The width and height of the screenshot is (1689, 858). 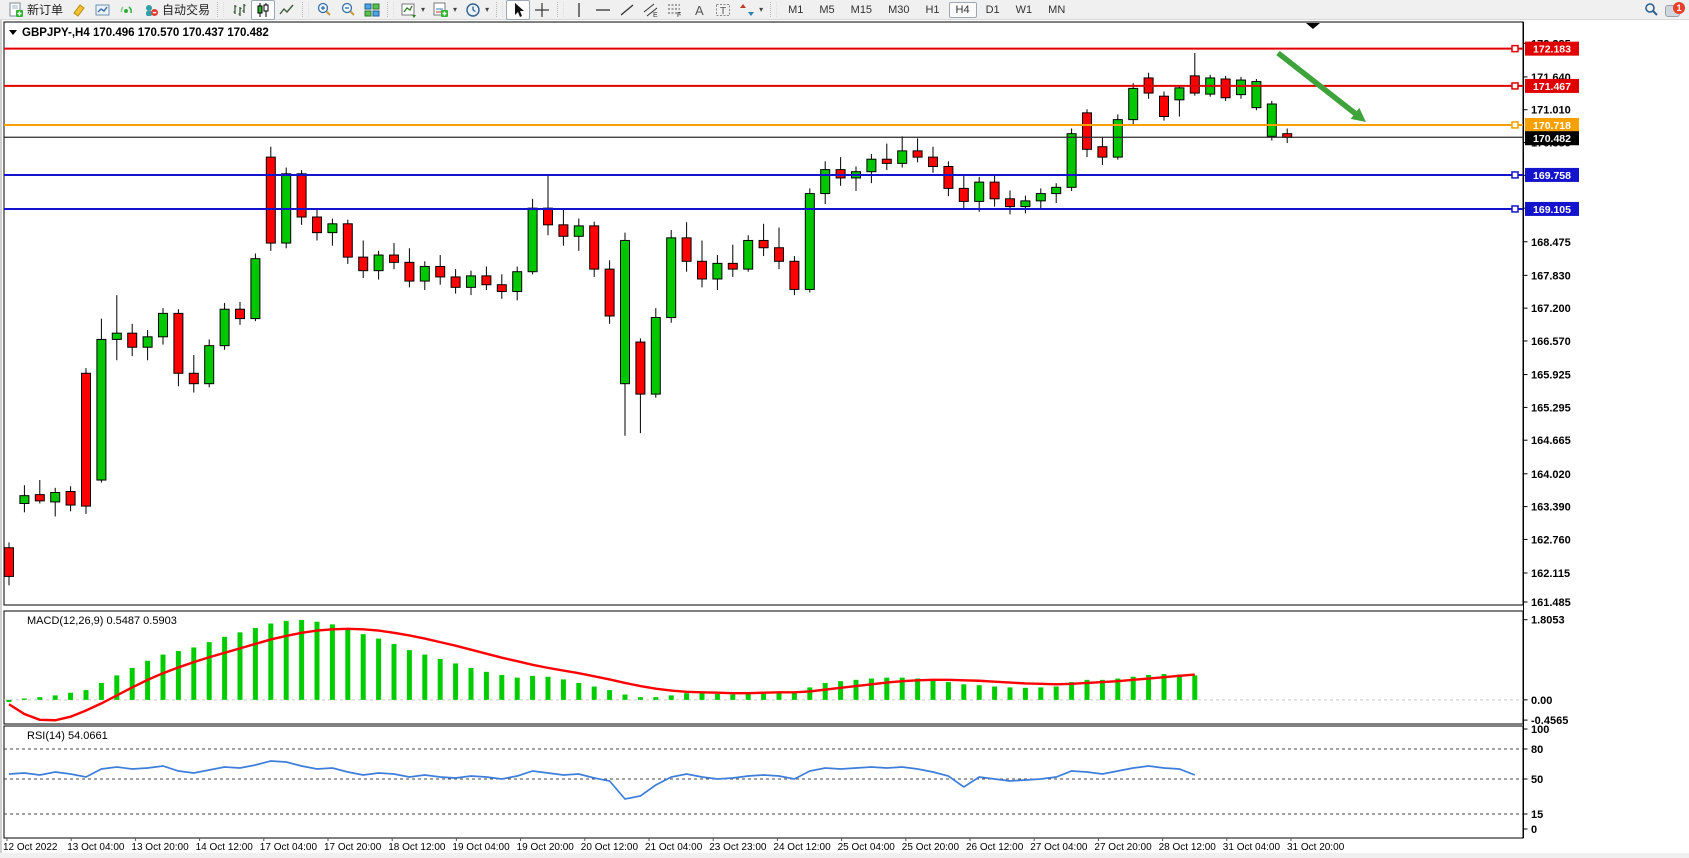 I want to click on svg-text: 1.8053, so click(x=1548, y=621).